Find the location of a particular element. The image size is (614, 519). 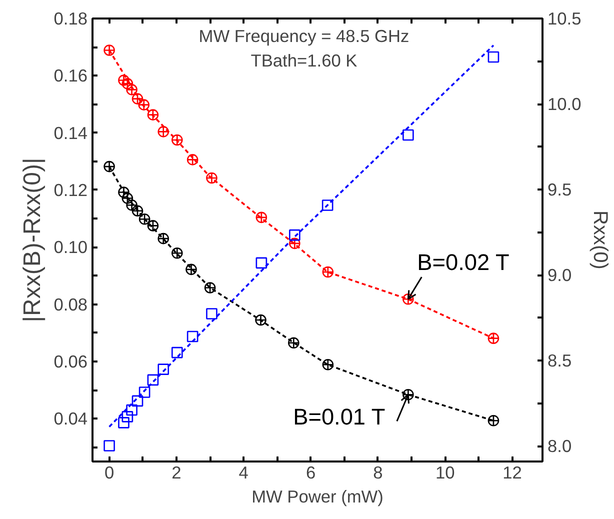

y-tick-label: 0.10 is located at coordinates (71, 247).